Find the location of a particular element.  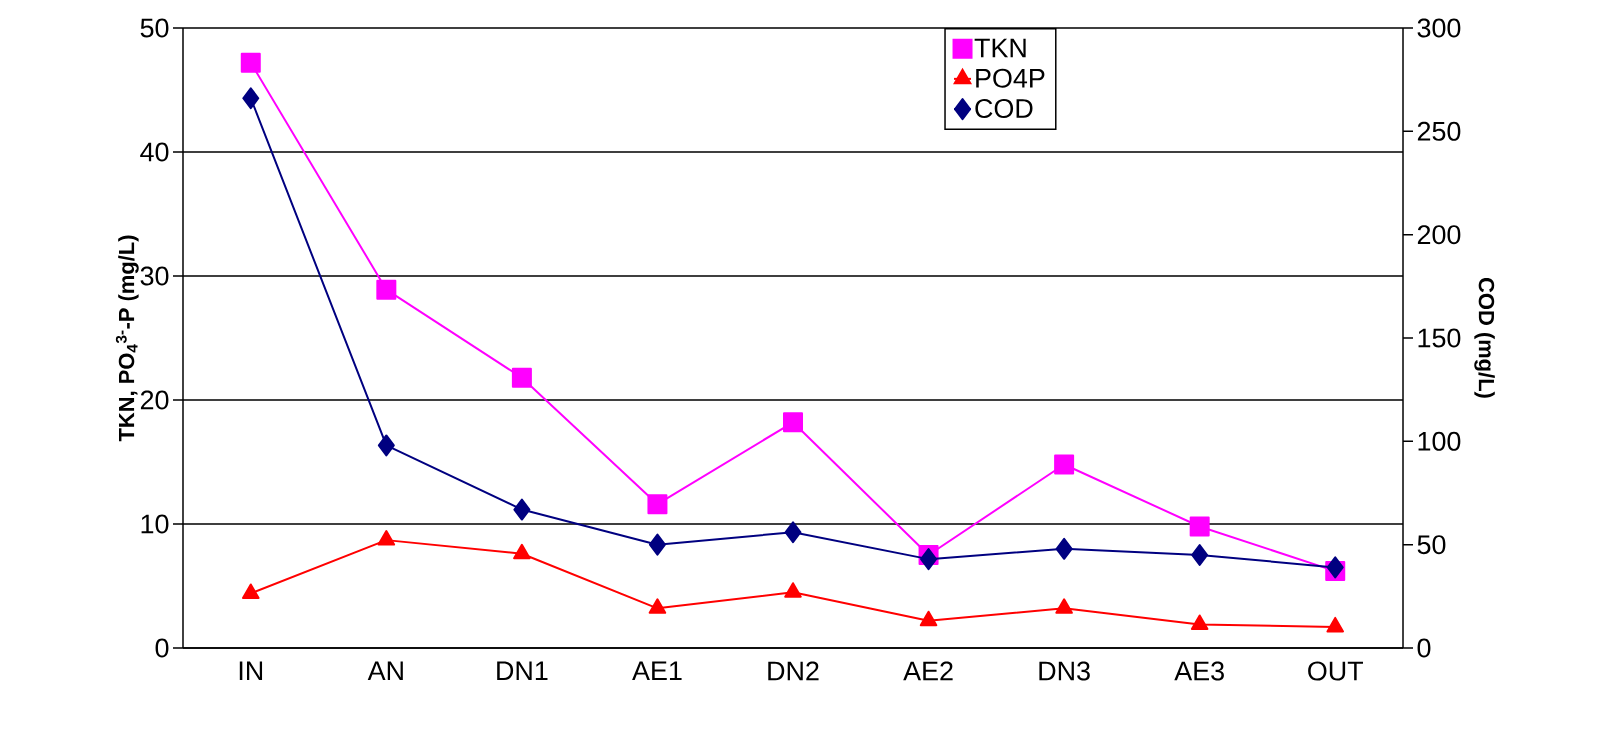

legend-label: TKN is located at coordinates (1000, 48).